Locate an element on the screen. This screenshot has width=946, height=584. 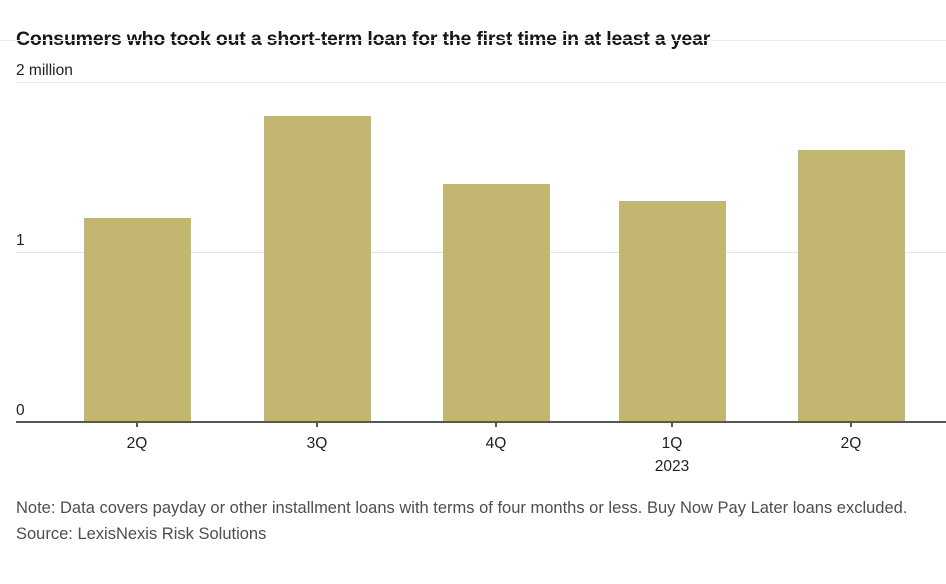
title-divider is located at coordinates (473, 40).